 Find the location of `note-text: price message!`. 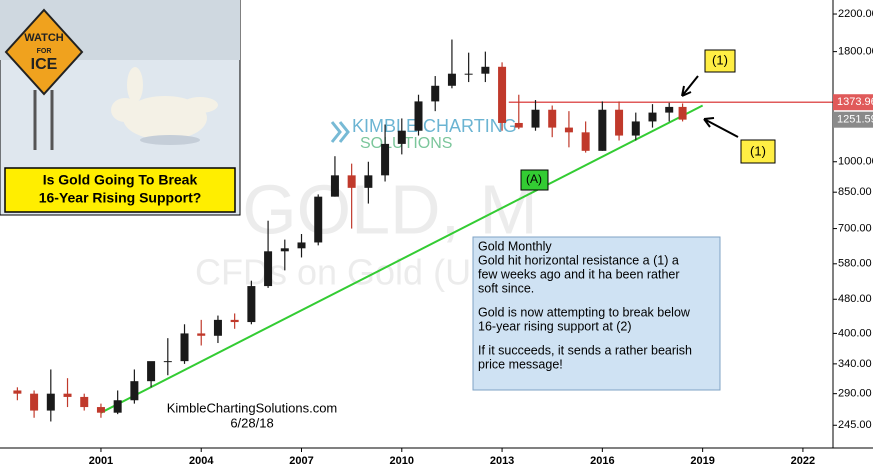

note-text: price message! is located at coordinates (520, 364).